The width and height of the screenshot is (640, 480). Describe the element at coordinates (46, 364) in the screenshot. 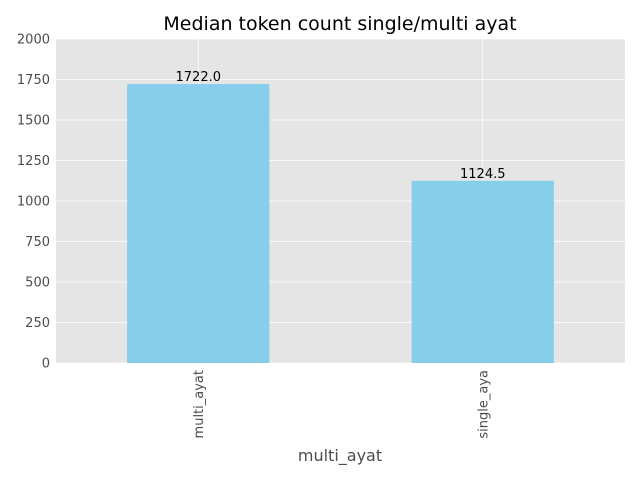

I see `y-tick-label: 0` at that location.